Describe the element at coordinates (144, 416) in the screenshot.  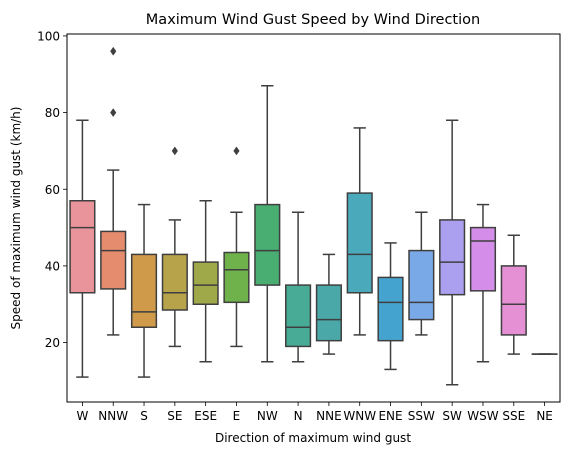
I see `x-tick-label: S` at that location.